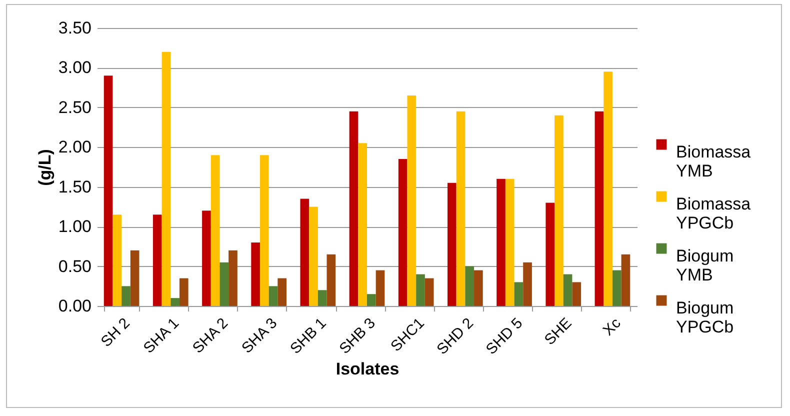  Describe the element at coordinates (705, 317) in the screenshot. I see `legend-label: Biogum YPGCb` at that location.